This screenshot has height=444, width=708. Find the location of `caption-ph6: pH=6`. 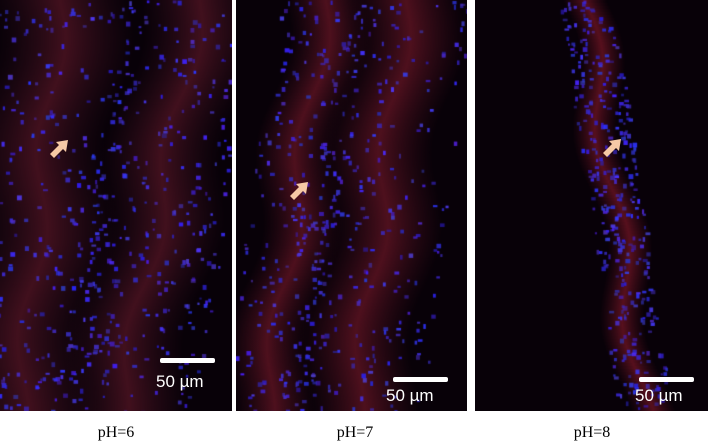

caption-ph6: pH=6 is located at coordinates (116, 432).